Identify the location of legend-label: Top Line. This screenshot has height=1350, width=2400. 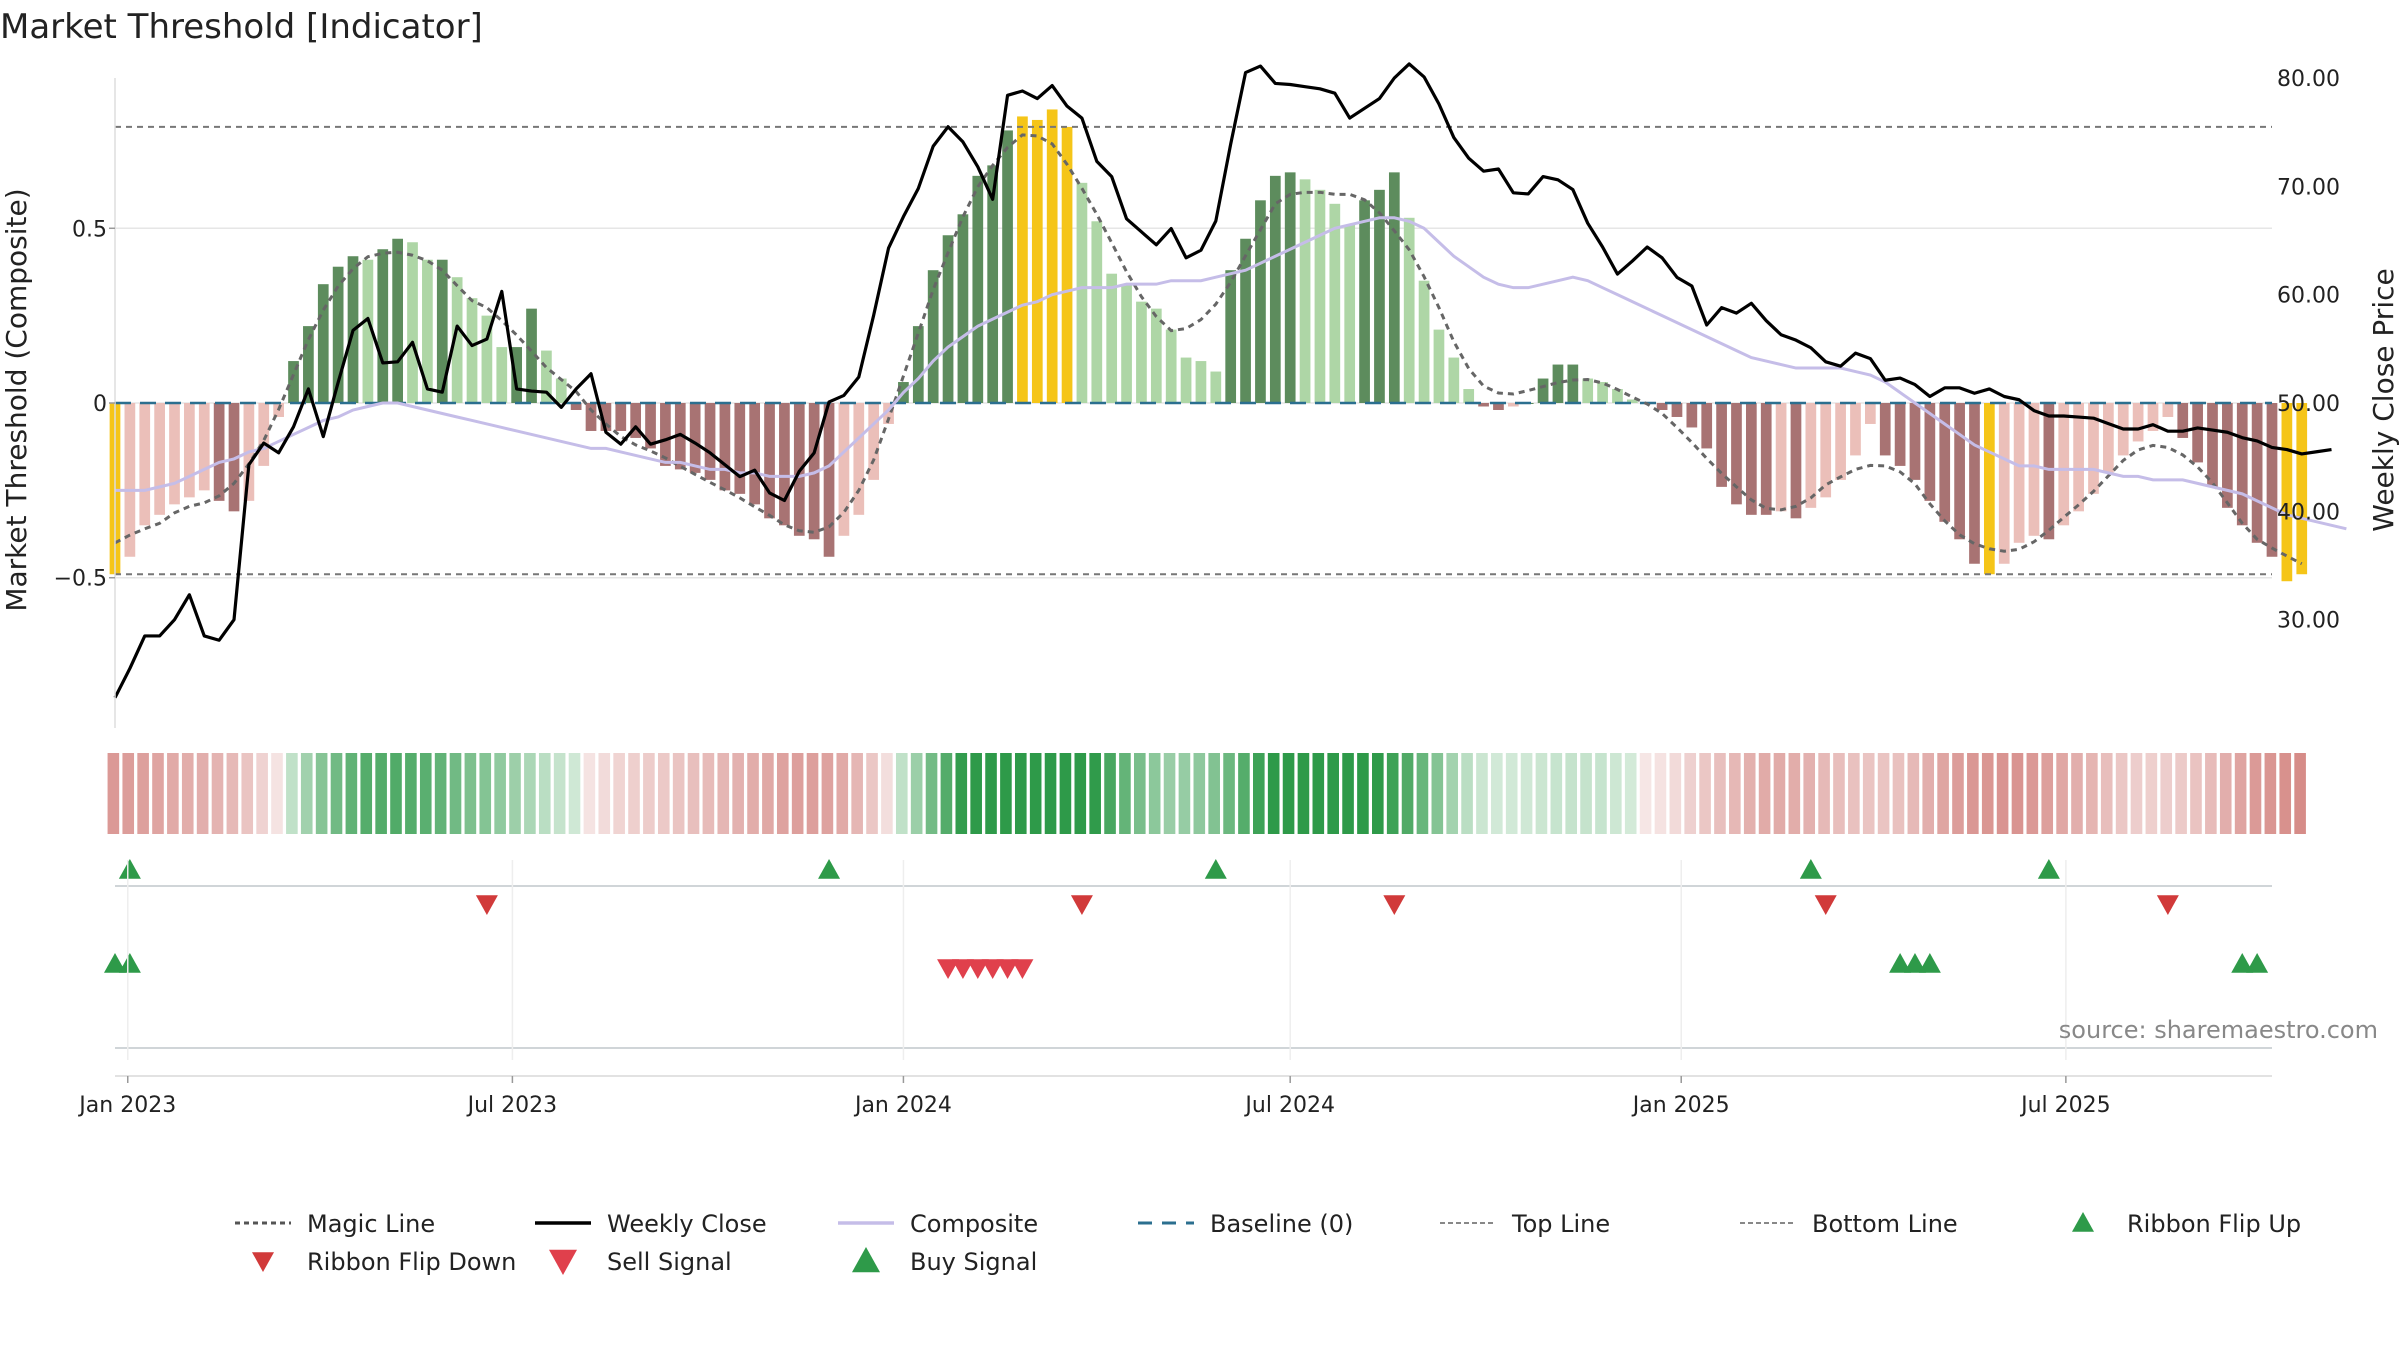
(1560, 1224).